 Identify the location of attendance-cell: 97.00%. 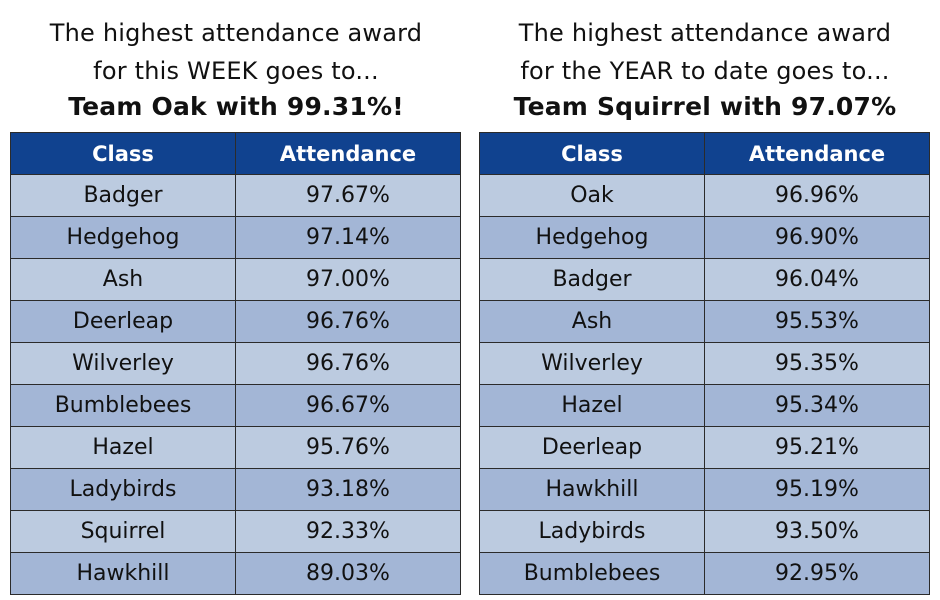
(348, 279).